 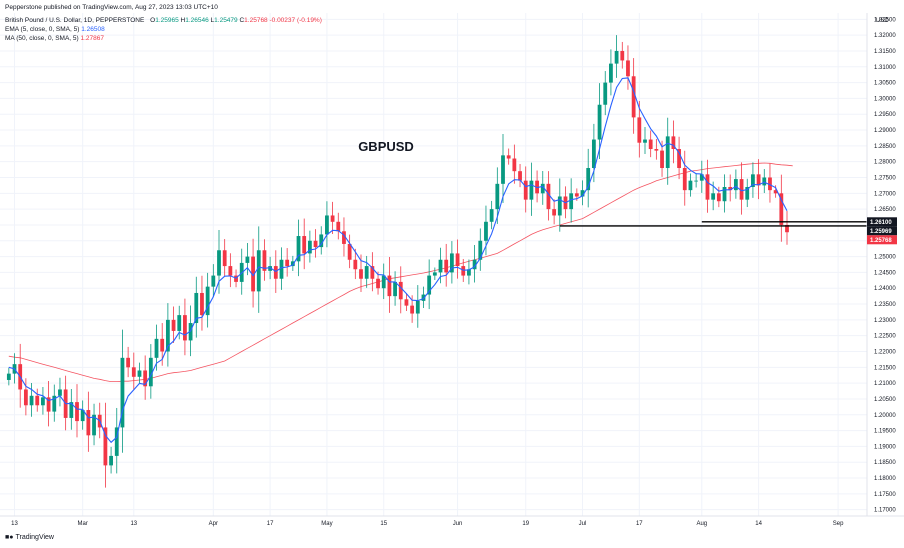 What do you see at coordinates (92, 38) in the screenshot?
I see `ma-value: 1.27867` at bounding box center [92, 38].